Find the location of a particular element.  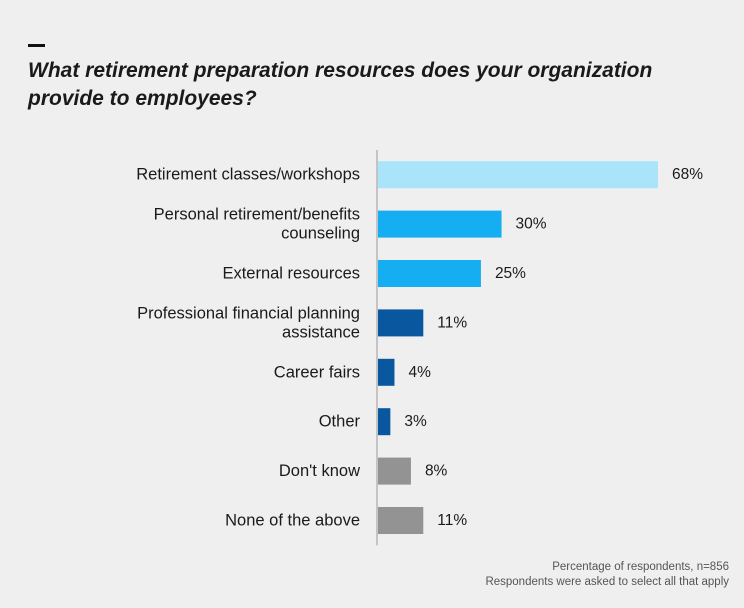

category-label: Career fairs is located at coordinates (317, 372).